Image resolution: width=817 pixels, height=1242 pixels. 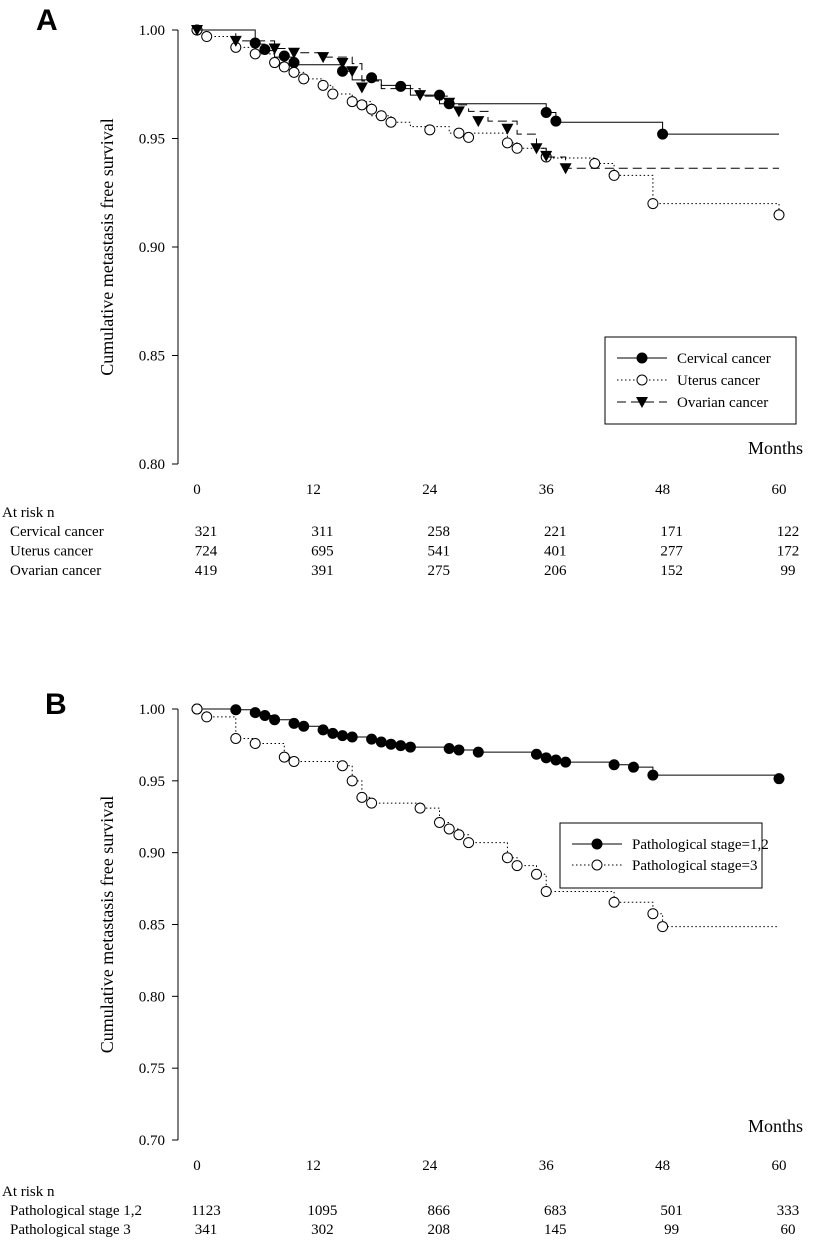 What do you see at coordinates (205, 1211) in the screenshot?
I see `pb-at-risk-value: 1123` at bounding box center [205, 1211].